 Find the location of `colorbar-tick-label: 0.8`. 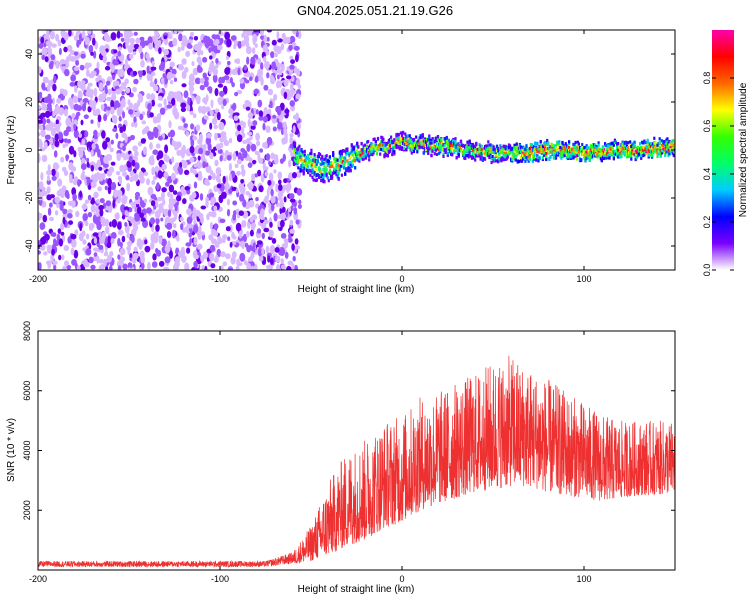

colorbar-tick-label: 0.8 is located at coordinates (707, 78).